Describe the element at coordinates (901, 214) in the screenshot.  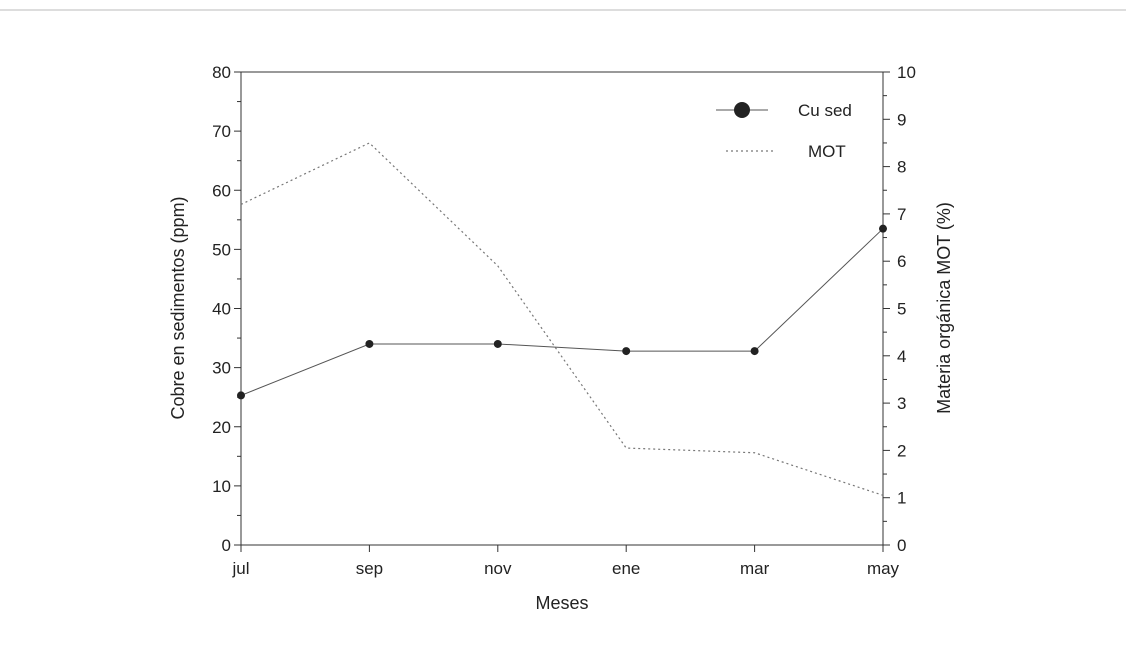
I see `y2-tick-label: 7` at that location.